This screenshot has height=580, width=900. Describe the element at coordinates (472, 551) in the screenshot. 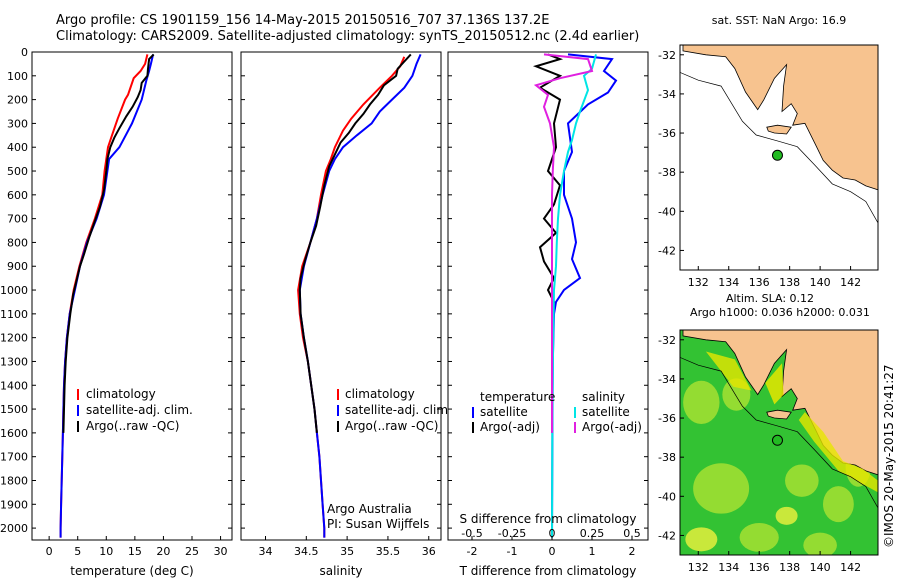

I see `x-tick-label: -2` at that location.